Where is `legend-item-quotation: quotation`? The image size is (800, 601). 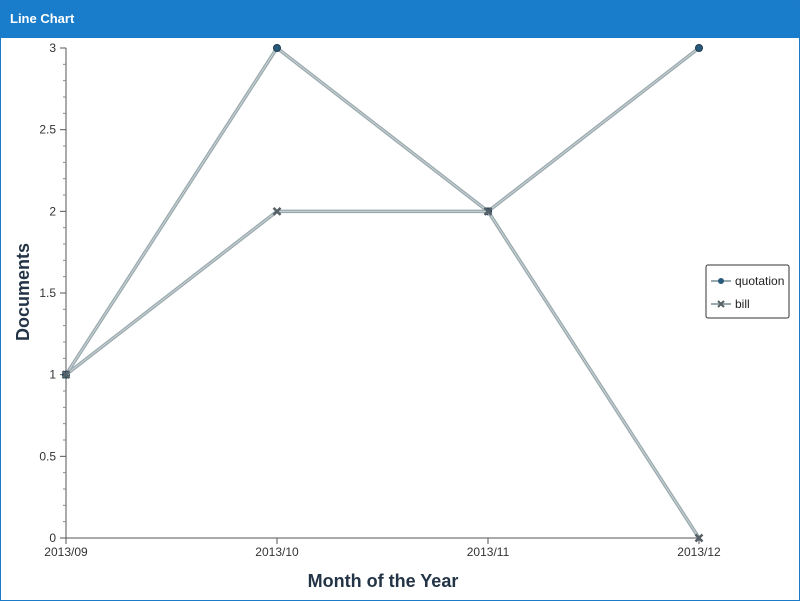
legend-item-quotation: quotation is located at coordinates (747, 281).